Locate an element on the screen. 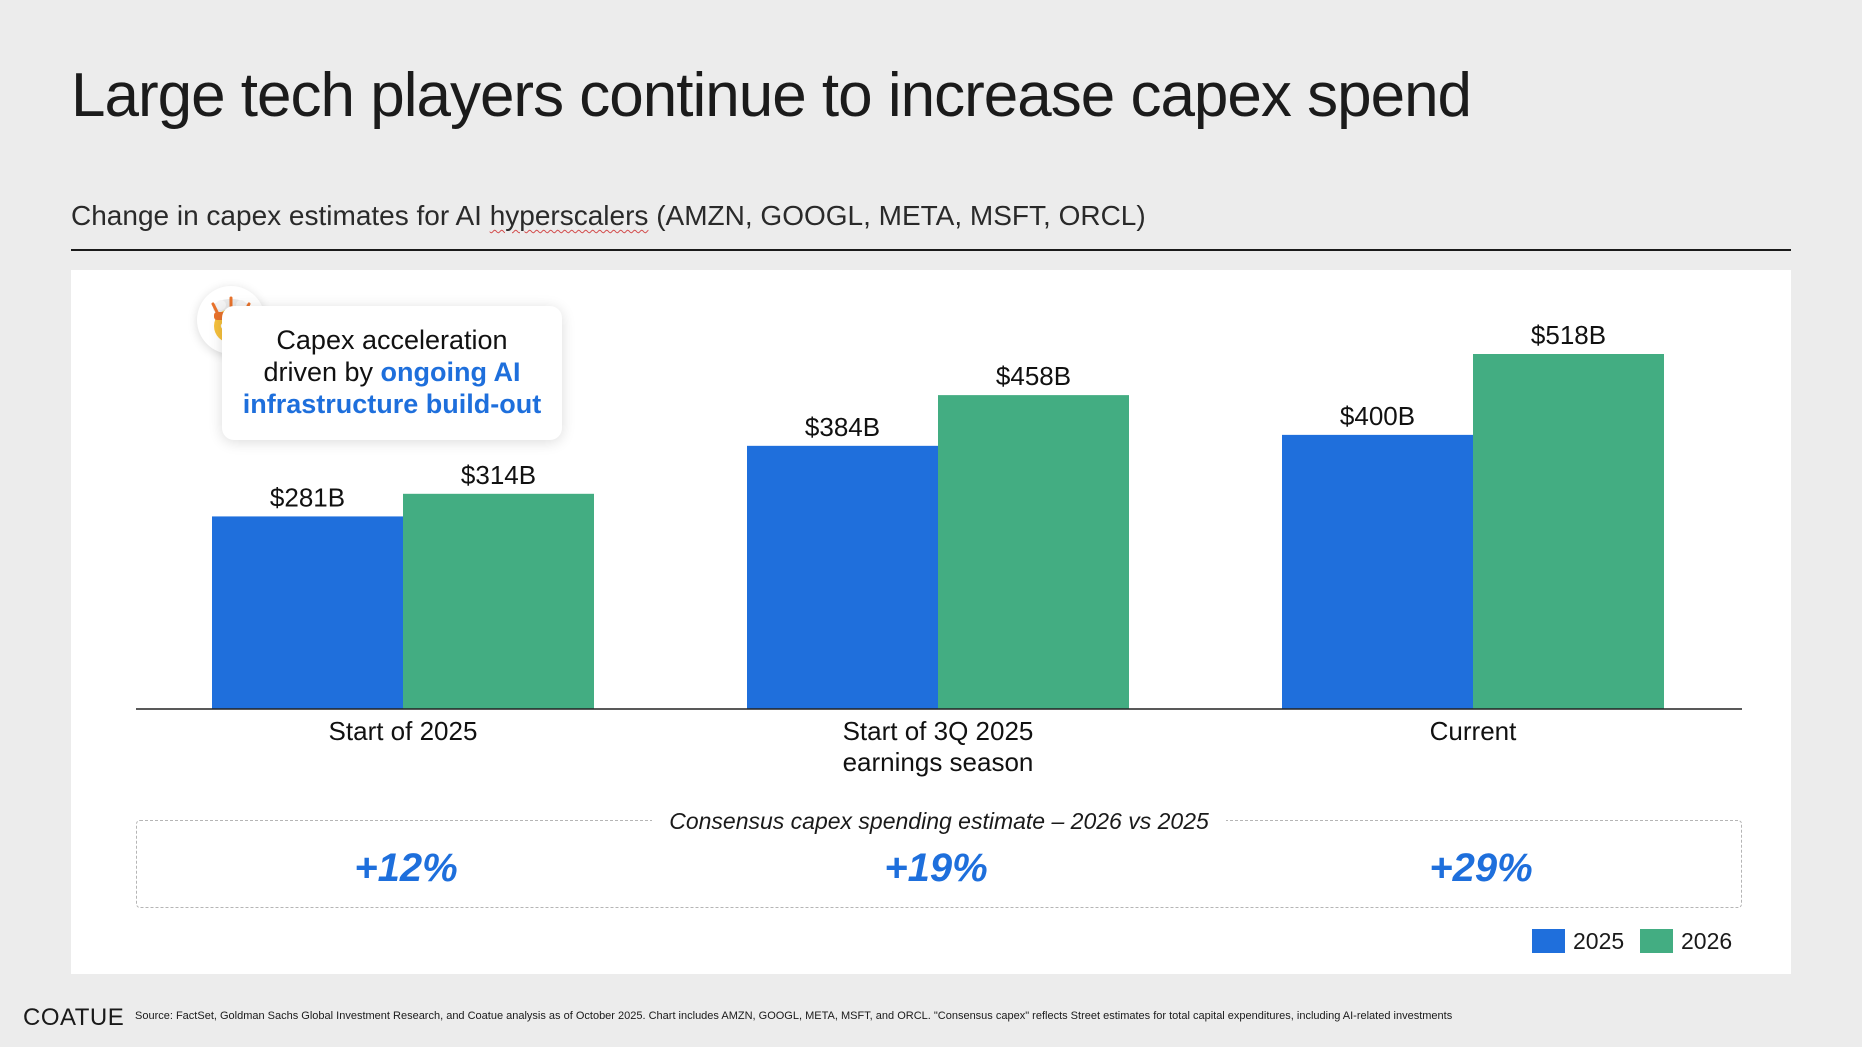 This screenshot has width=1862, height=1047. x-tick-label-2-0: Current is located at coordinates (1473, 731).